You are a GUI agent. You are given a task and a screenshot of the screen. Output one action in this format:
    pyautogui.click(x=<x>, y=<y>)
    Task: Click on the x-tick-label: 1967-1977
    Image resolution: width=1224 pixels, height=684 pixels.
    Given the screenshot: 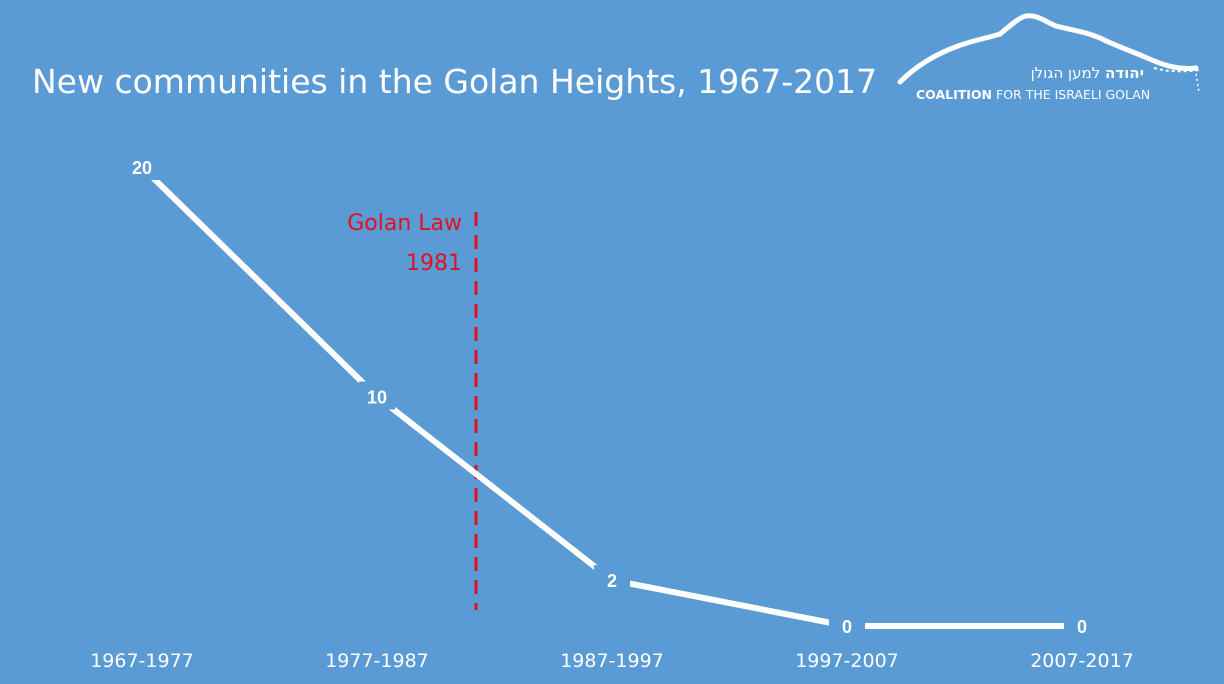 What is the action you would take?
    pyautogui.click(x=142, y=661)
    